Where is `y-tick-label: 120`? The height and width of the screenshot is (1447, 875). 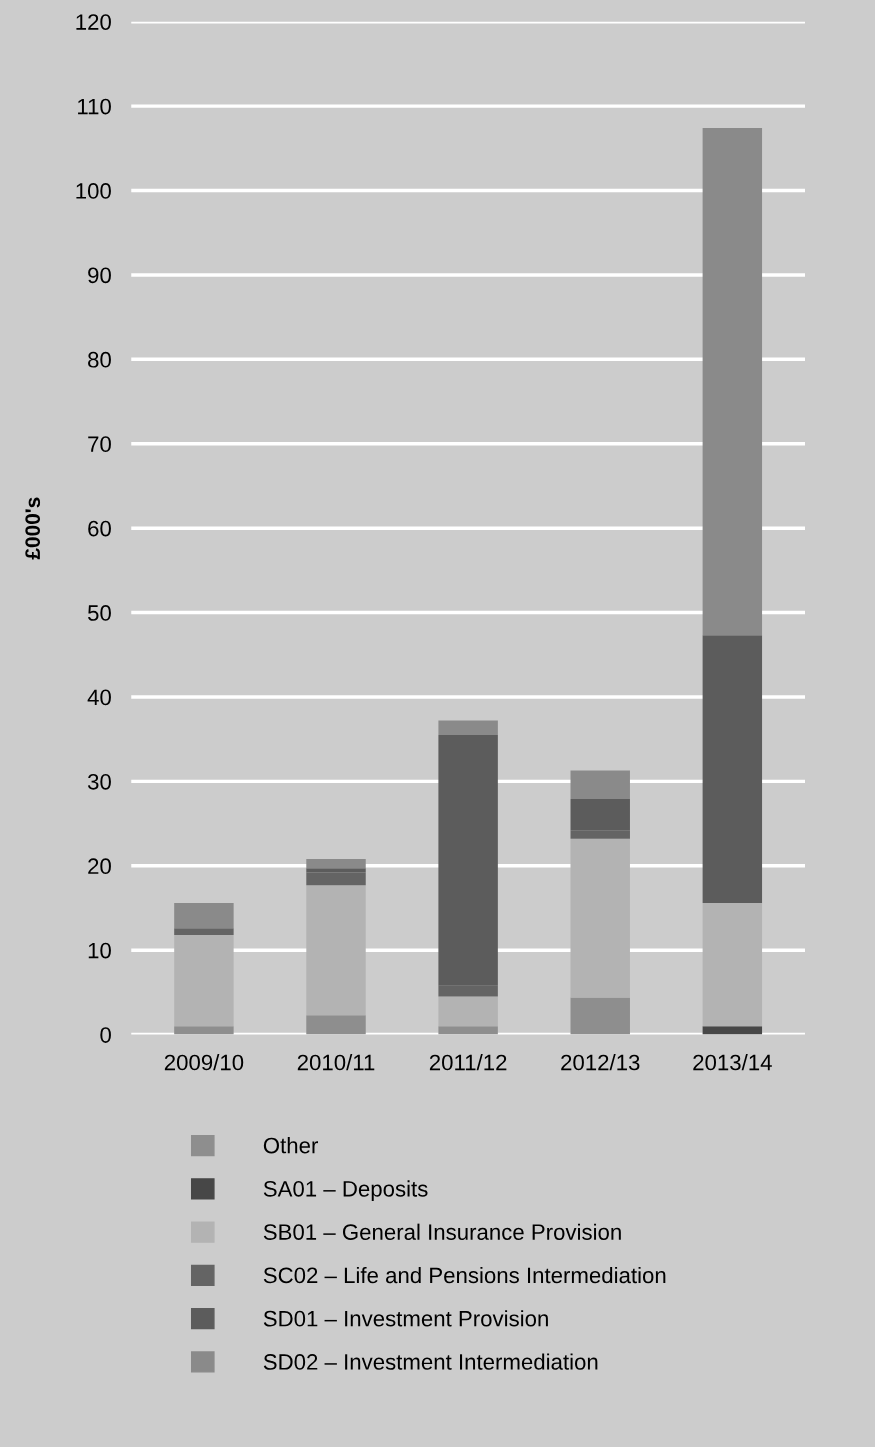 y-tick-label: 120 is located at coordinates (93, 22).